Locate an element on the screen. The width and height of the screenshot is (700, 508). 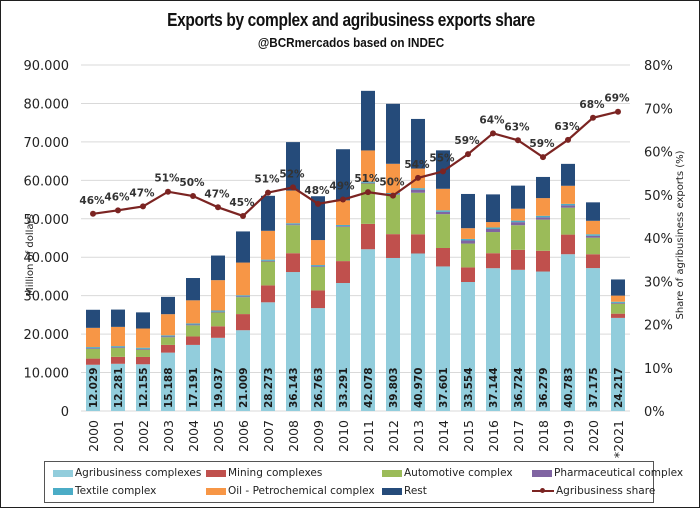
x-tick-label: 2008 is located at coordinates (293, 436).